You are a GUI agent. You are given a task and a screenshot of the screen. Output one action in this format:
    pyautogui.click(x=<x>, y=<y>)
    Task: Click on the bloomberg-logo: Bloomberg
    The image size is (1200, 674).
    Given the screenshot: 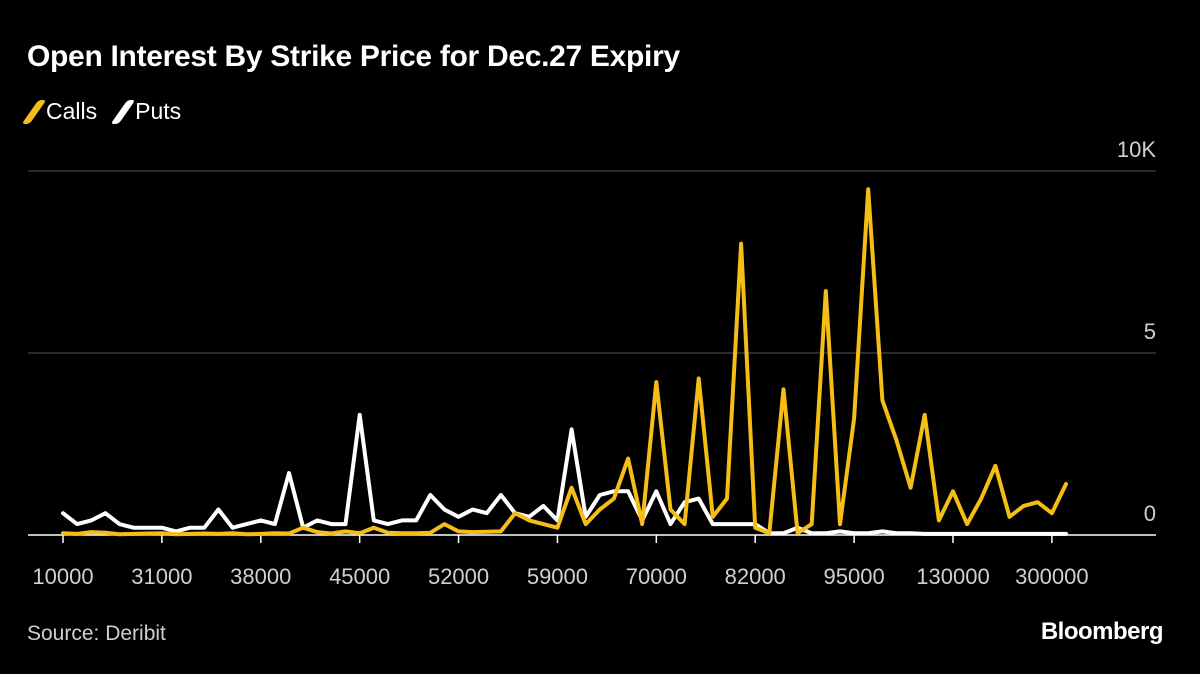 What is the action you would take?
    pyautogui.click(x=1102, y=631)
    